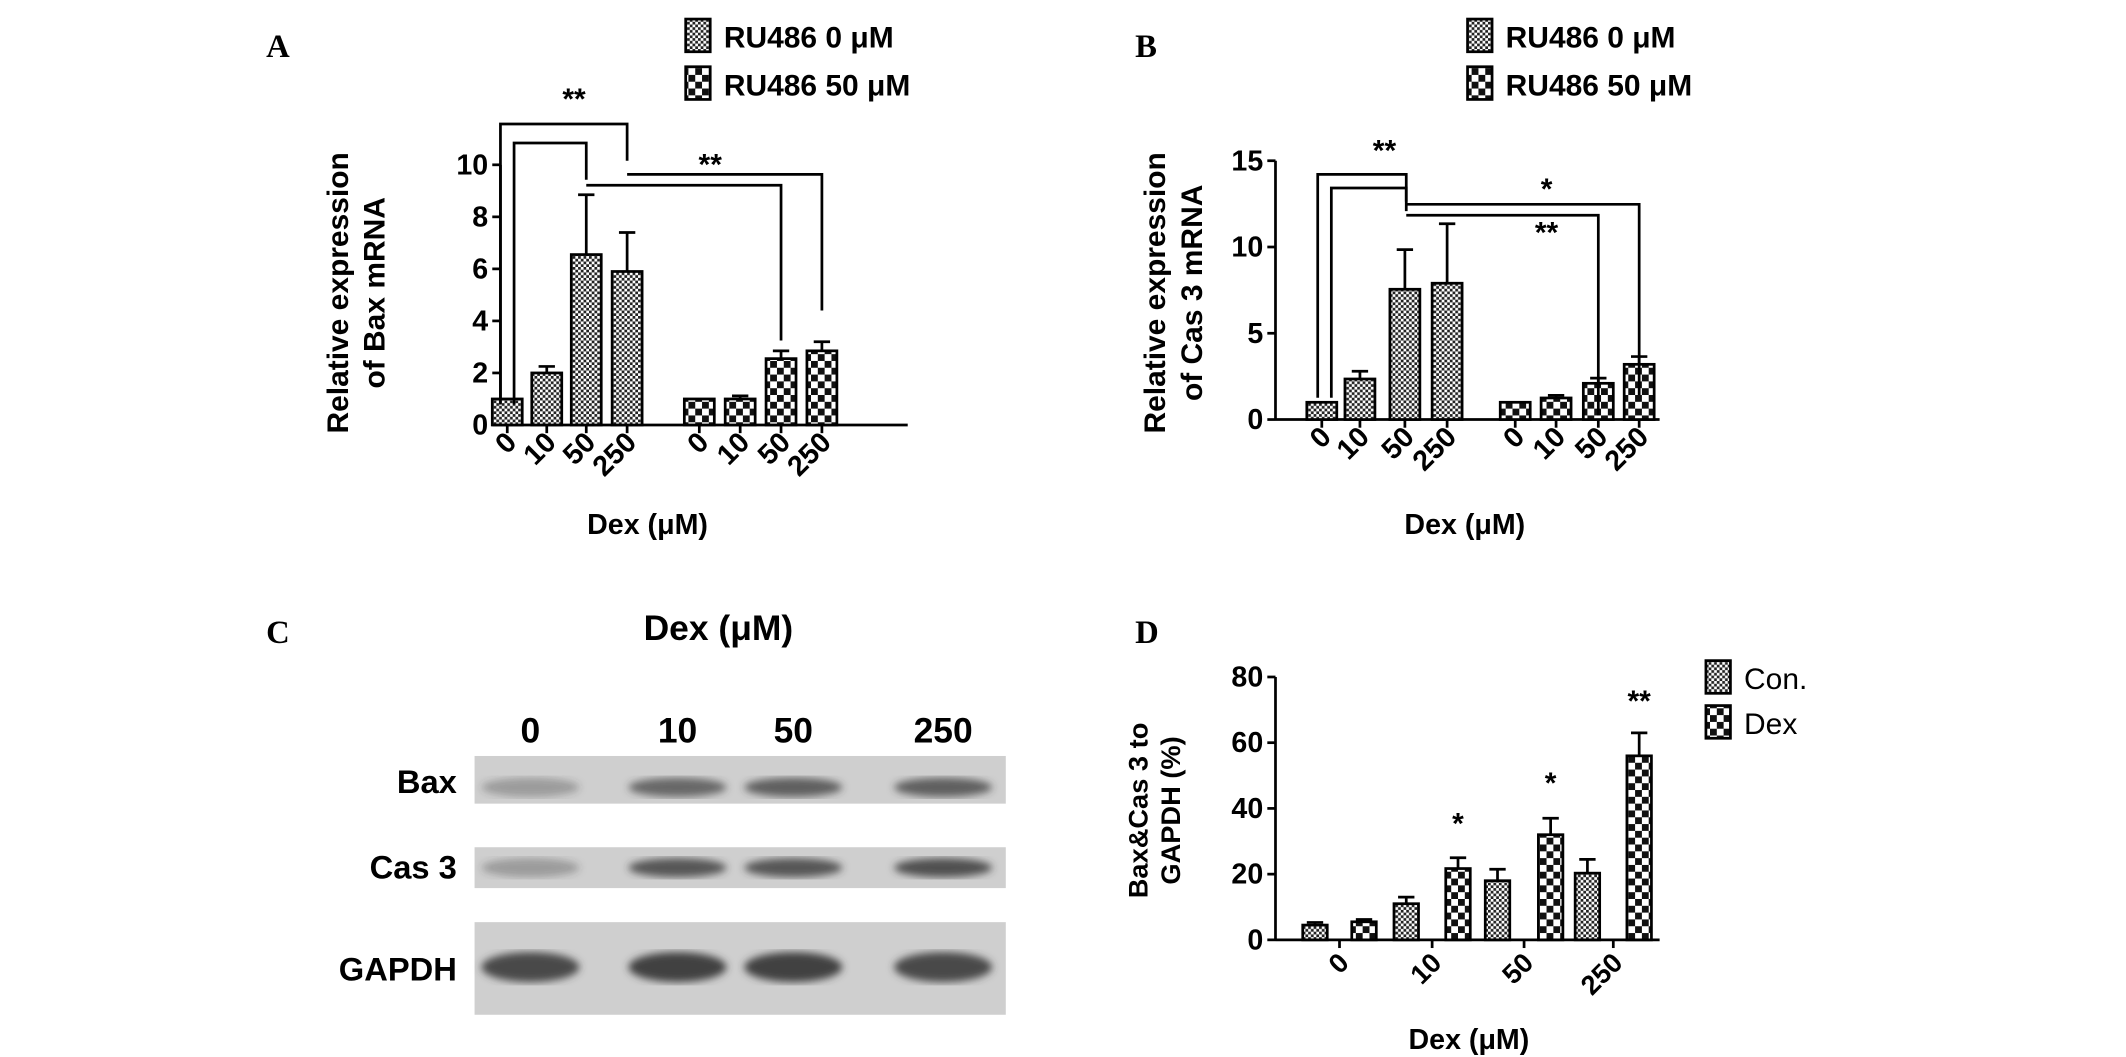 The image size is (2126, 1057). Describe the element at coordinates (1517, 968) in the screenshot. I see `x-tick-label: 50` at that location.